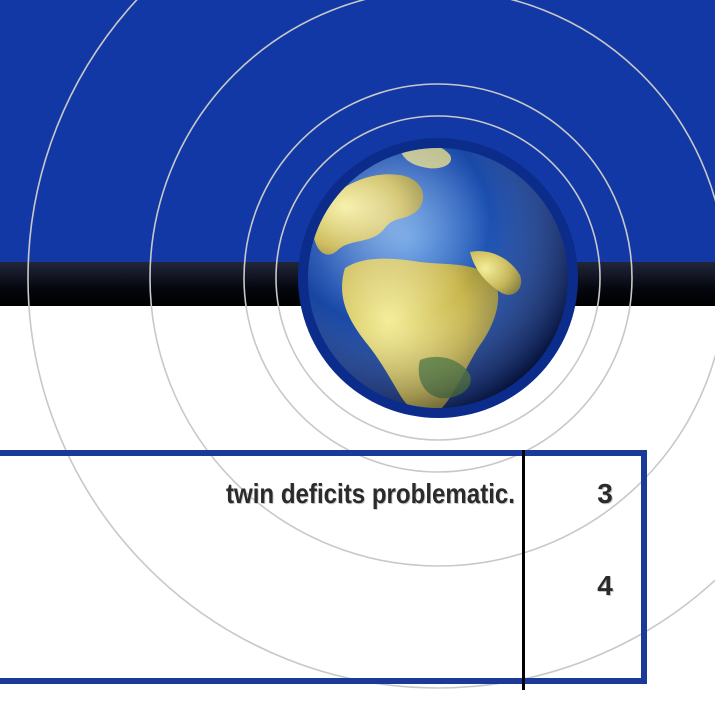  Describe the element at coordinates (605, 493) in the screenshot. I see `table-row-1-number: 3` at that location.